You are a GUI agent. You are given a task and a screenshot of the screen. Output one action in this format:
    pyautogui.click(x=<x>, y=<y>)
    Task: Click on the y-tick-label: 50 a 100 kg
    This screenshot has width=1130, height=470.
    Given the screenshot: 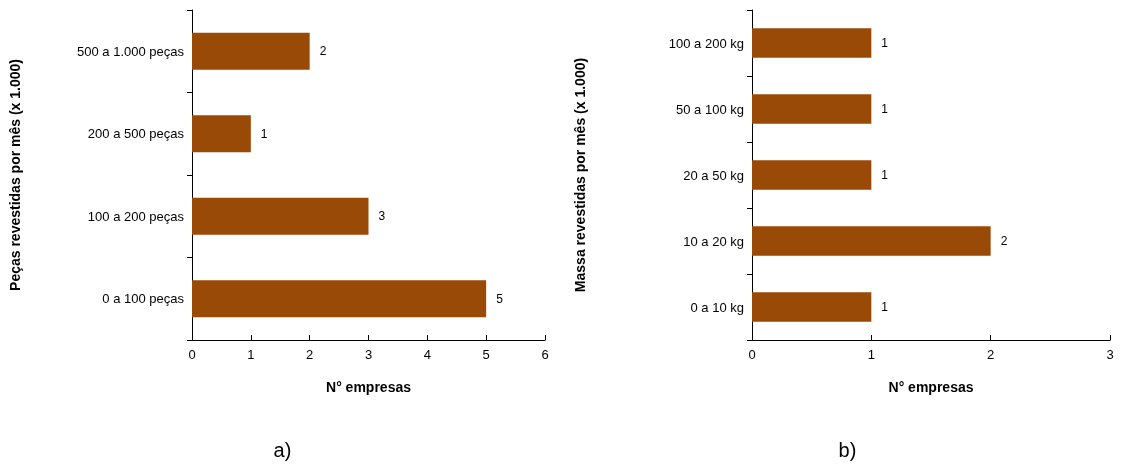 What is the action you would take?
    pyautogui.click(x=710, y=109)
    